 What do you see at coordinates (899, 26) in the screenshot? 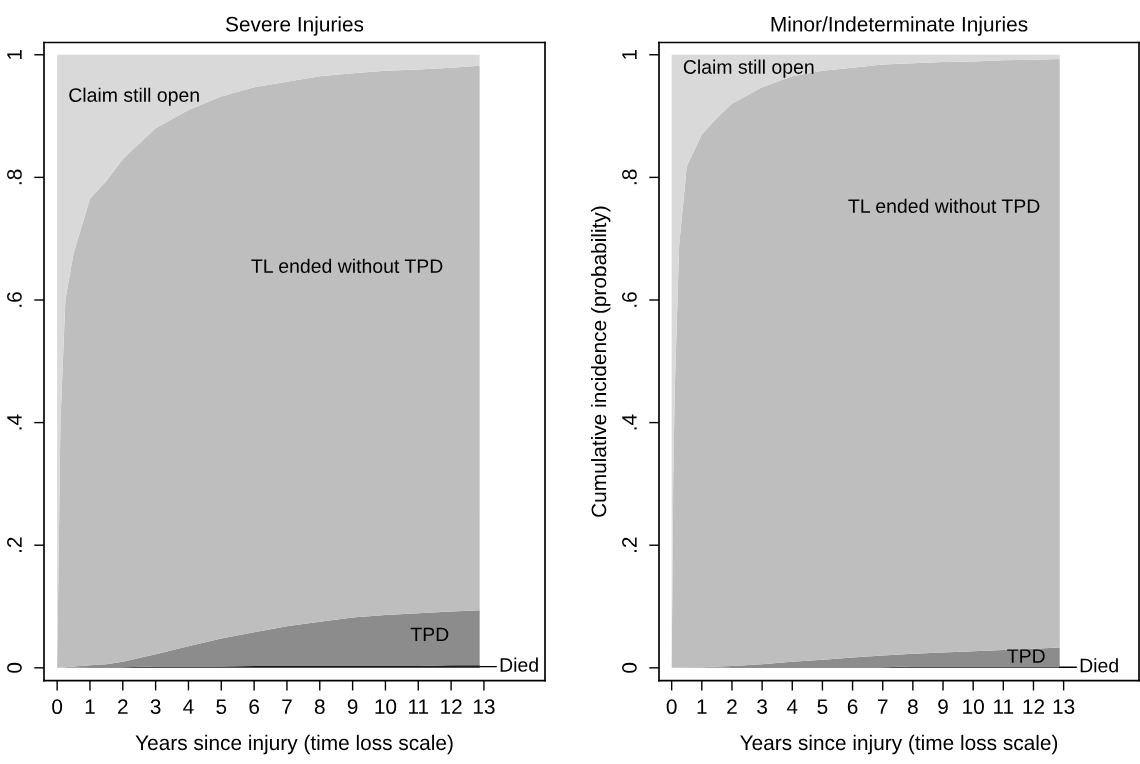
I see `chart-title: Minor/Indeterminate Injuries` at bounding box center [899, 26].